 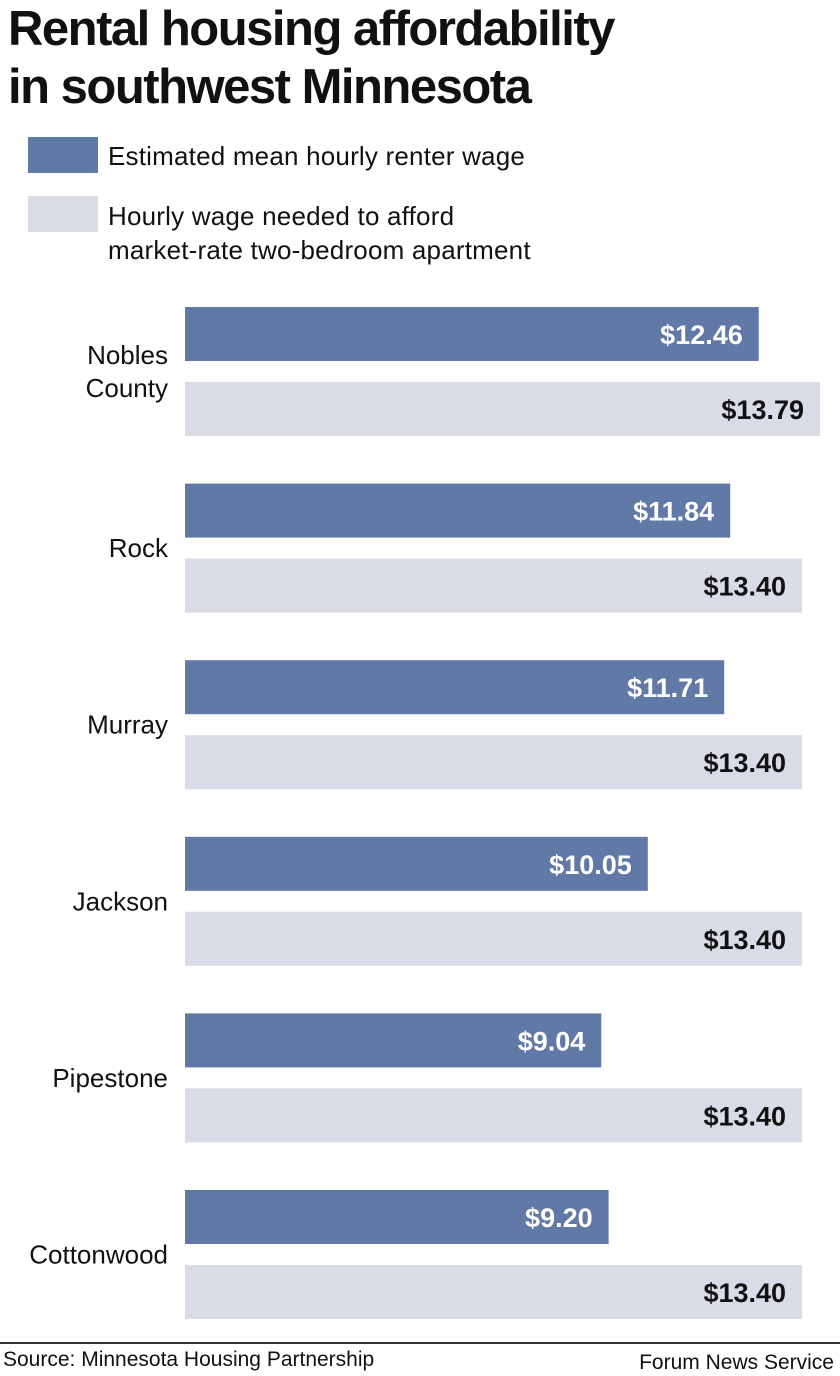 What do you see at coordinates (317, 156) in the screenshot?
I see `legend-label-renter-wage: Estimated mean hourly renter wage` at bounding box center [317, 156].